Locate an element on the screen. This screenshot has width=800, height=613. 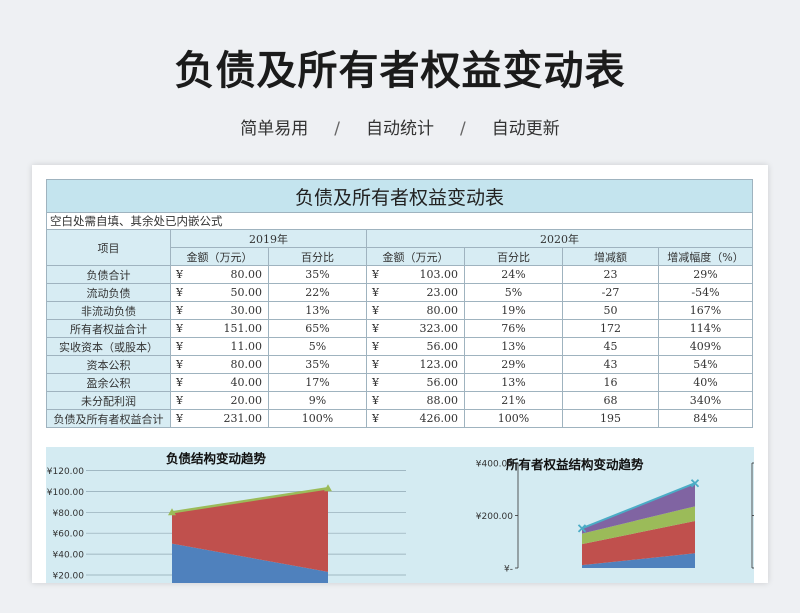
row-label: 负债合计 is located at coordinates (108, 274).